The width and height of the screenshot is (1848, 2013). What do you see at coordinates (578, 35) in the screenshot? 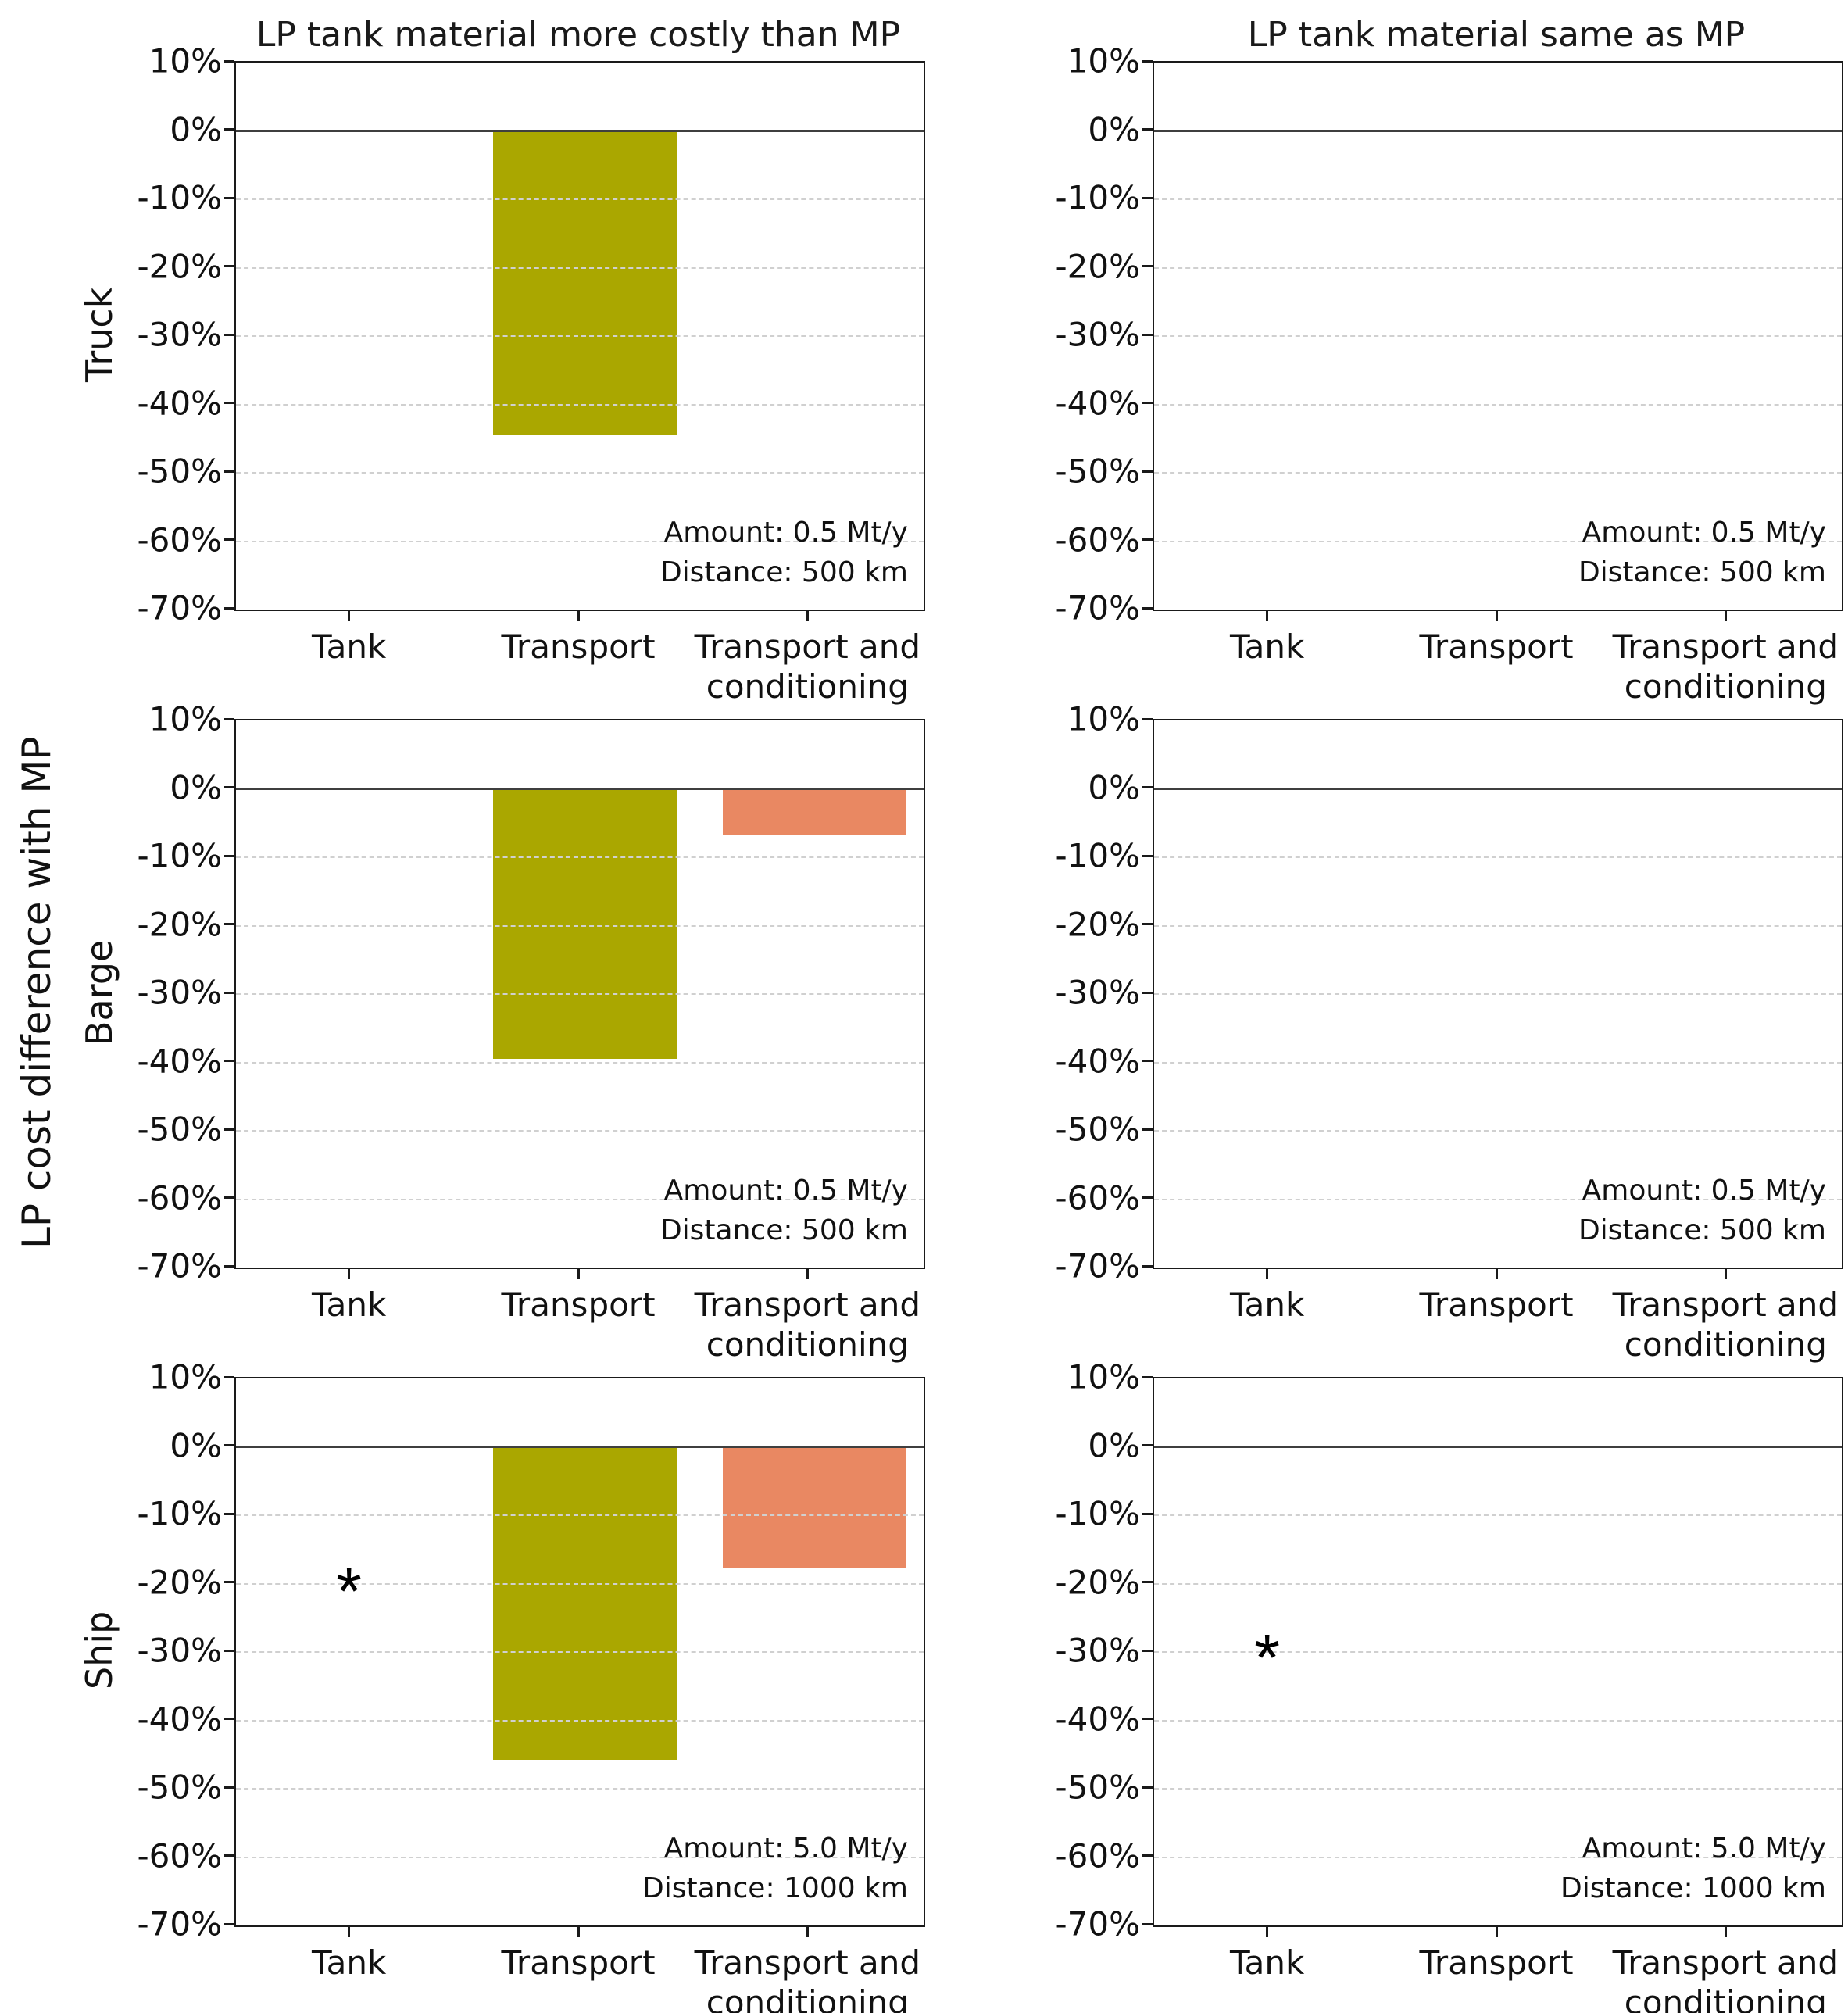
I see `column-title-left: LP tank material more costly than MP` at bounding box center [578, 35].